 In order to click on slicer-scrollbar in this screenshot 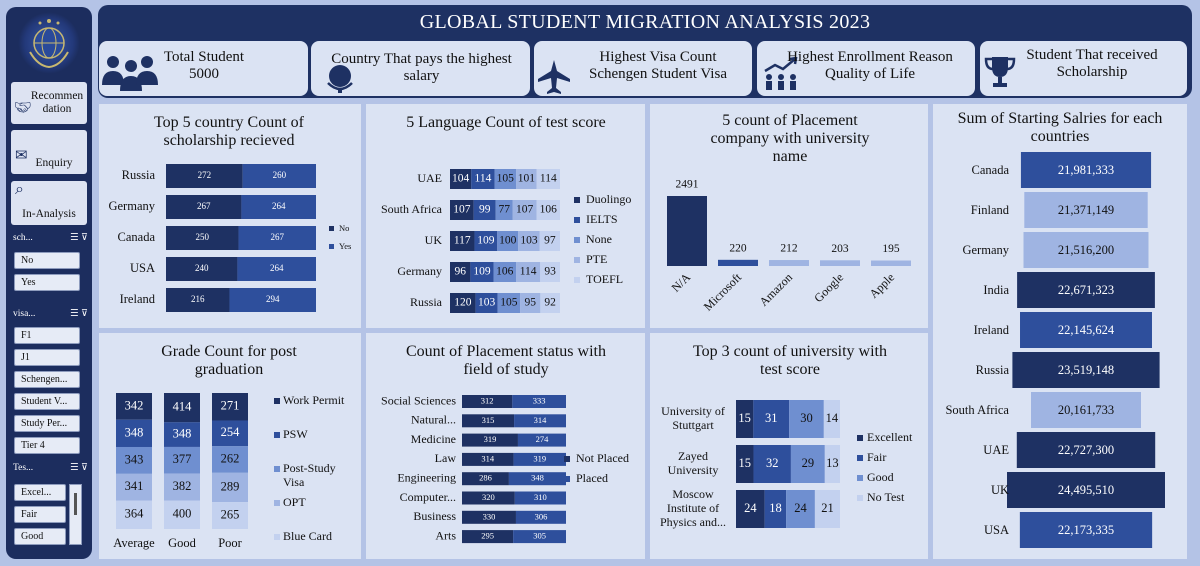, I will do `click(75, 514)`.